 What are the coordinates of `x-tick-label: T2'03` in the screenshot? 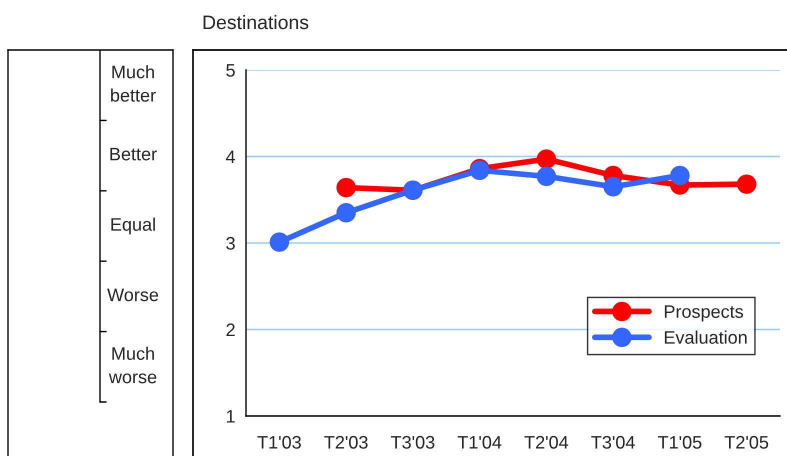 It's located at (346, 442).